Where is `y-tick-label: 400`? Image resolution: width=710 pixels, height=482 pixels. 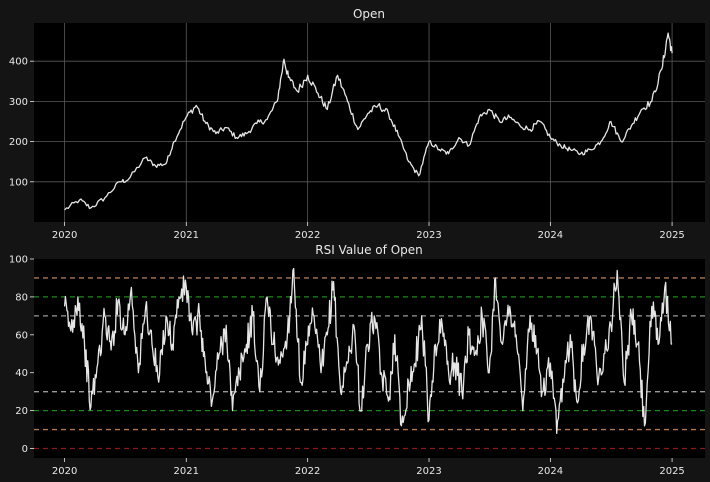
y-tick-label: 400 is located at coordinates (18, 62).